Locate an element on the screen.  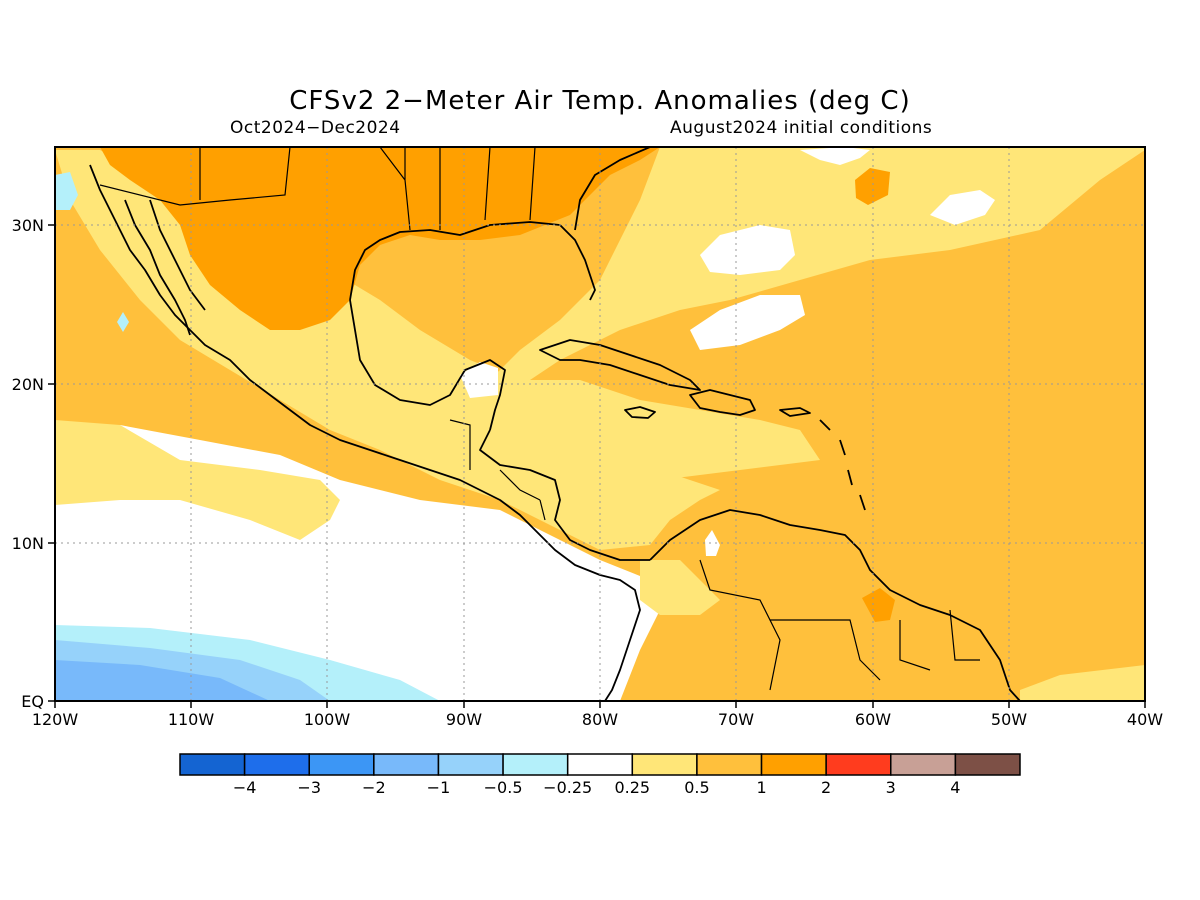
lat-labels: 30N 20N 10N EQ is located at coordinates (28, 463).